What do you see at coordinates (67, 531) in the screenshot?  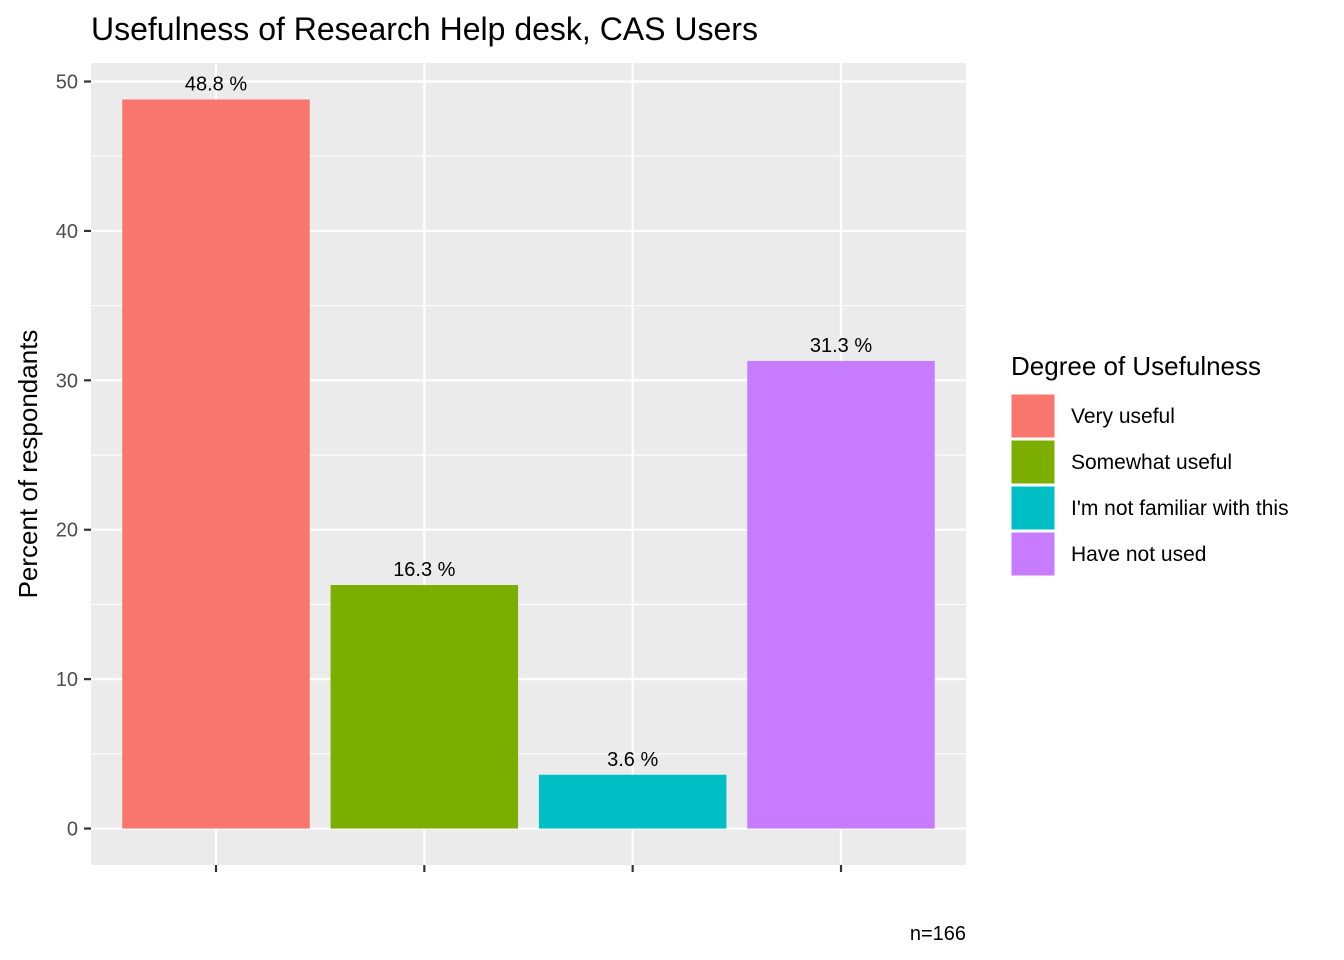 I see `y-tick-label: 20` at bounding box center [67, 531].